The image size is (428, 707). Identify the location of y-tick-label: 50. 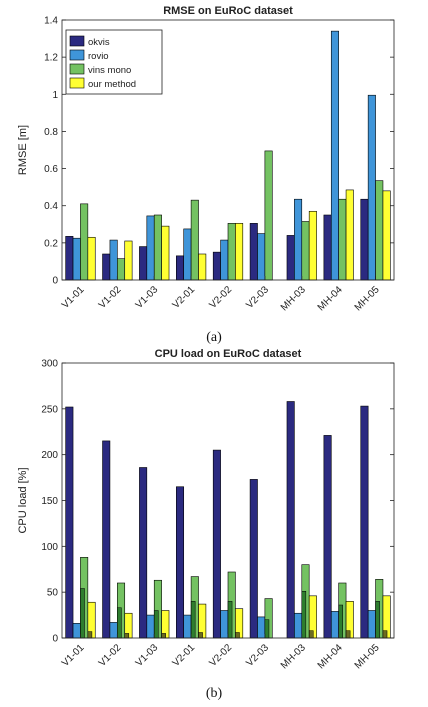
(53, 593).